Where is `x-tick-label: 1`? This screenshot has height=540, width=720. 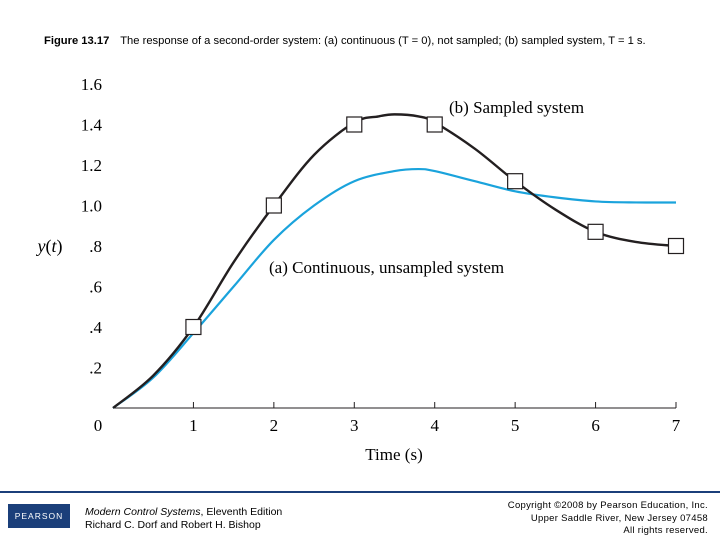 x-tick-label: 1 is located at coordinates (193, 425).